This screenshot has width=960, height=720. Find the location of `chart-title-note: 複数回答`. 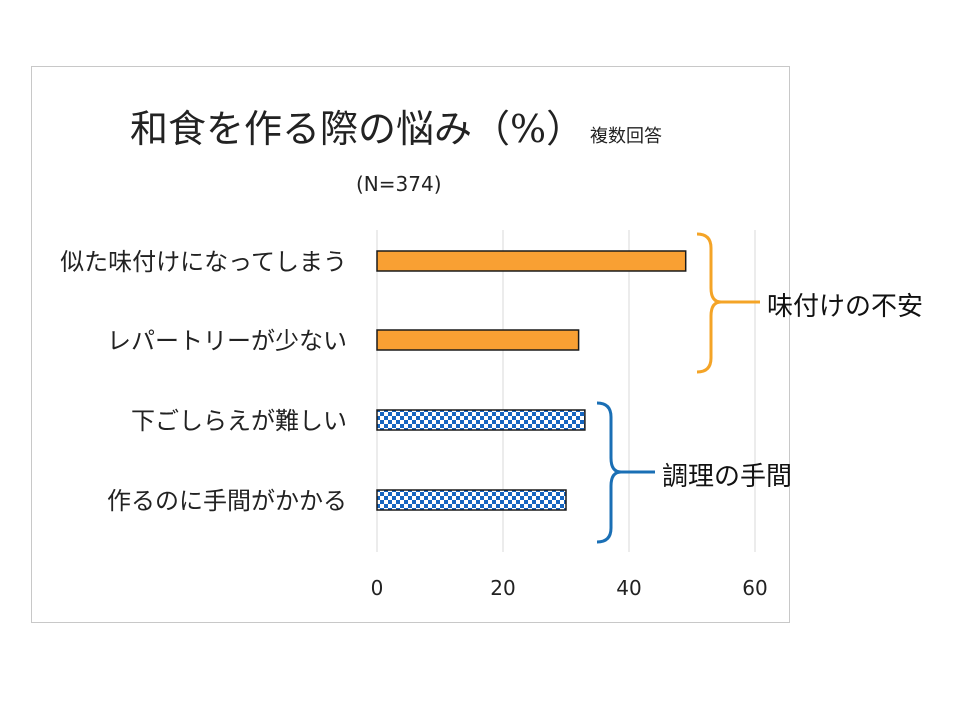

chart-title-note: 複数回答 is located at coordinates (626, 136).